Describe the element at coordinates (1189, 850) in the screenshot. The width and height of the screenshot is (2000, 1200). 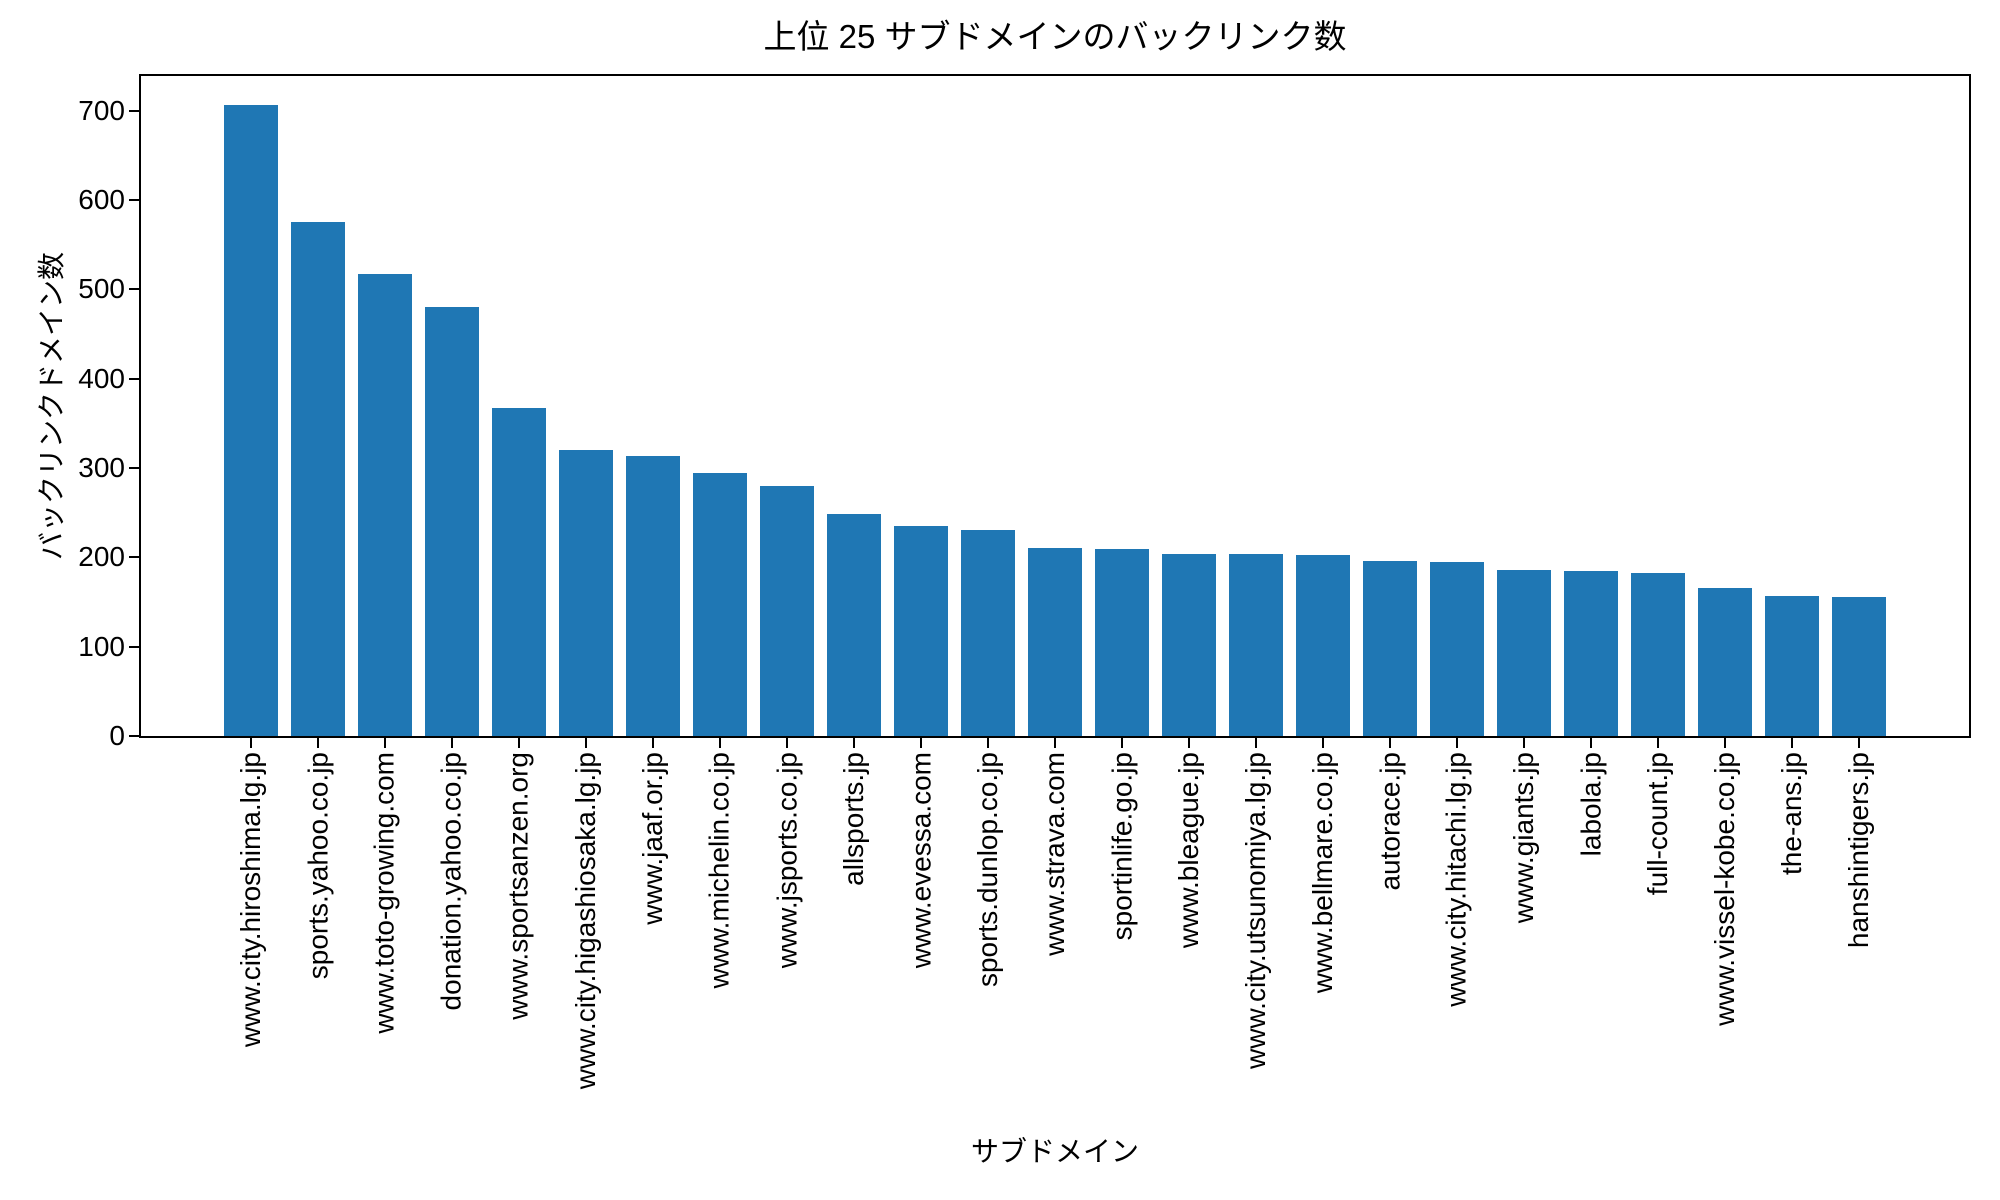
I see `x-tick-label: www.bleague.jp` at that location.